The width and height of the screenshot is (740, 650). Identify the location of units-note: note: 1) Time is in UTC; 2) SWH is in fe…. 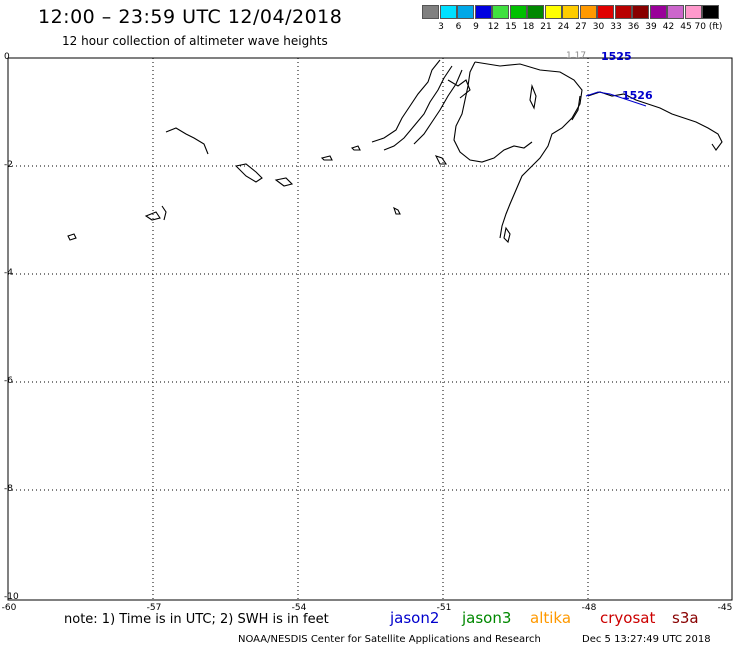
(196, 619).